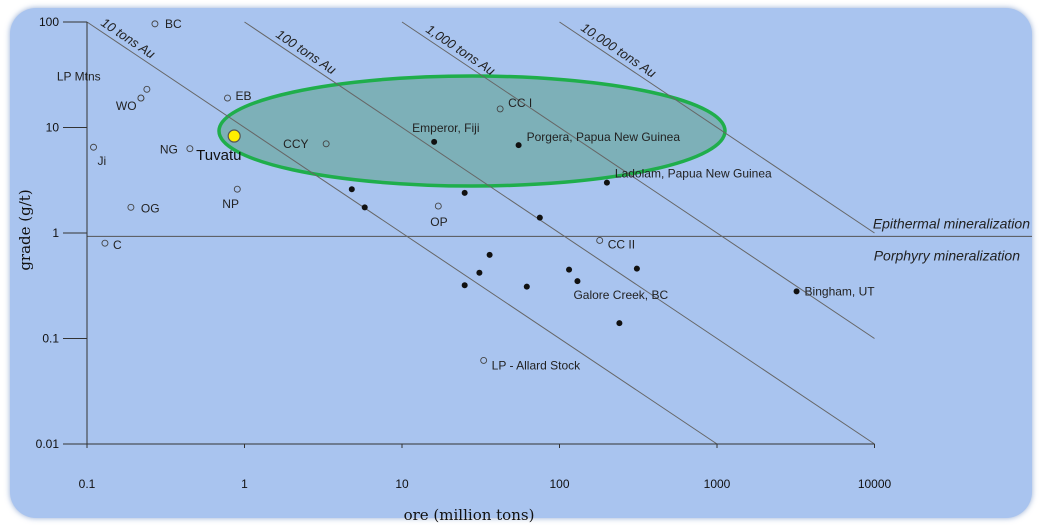 The width and height of the screenshot is (1042, 527). I want to click on point-label: NP, so click(230, 204).